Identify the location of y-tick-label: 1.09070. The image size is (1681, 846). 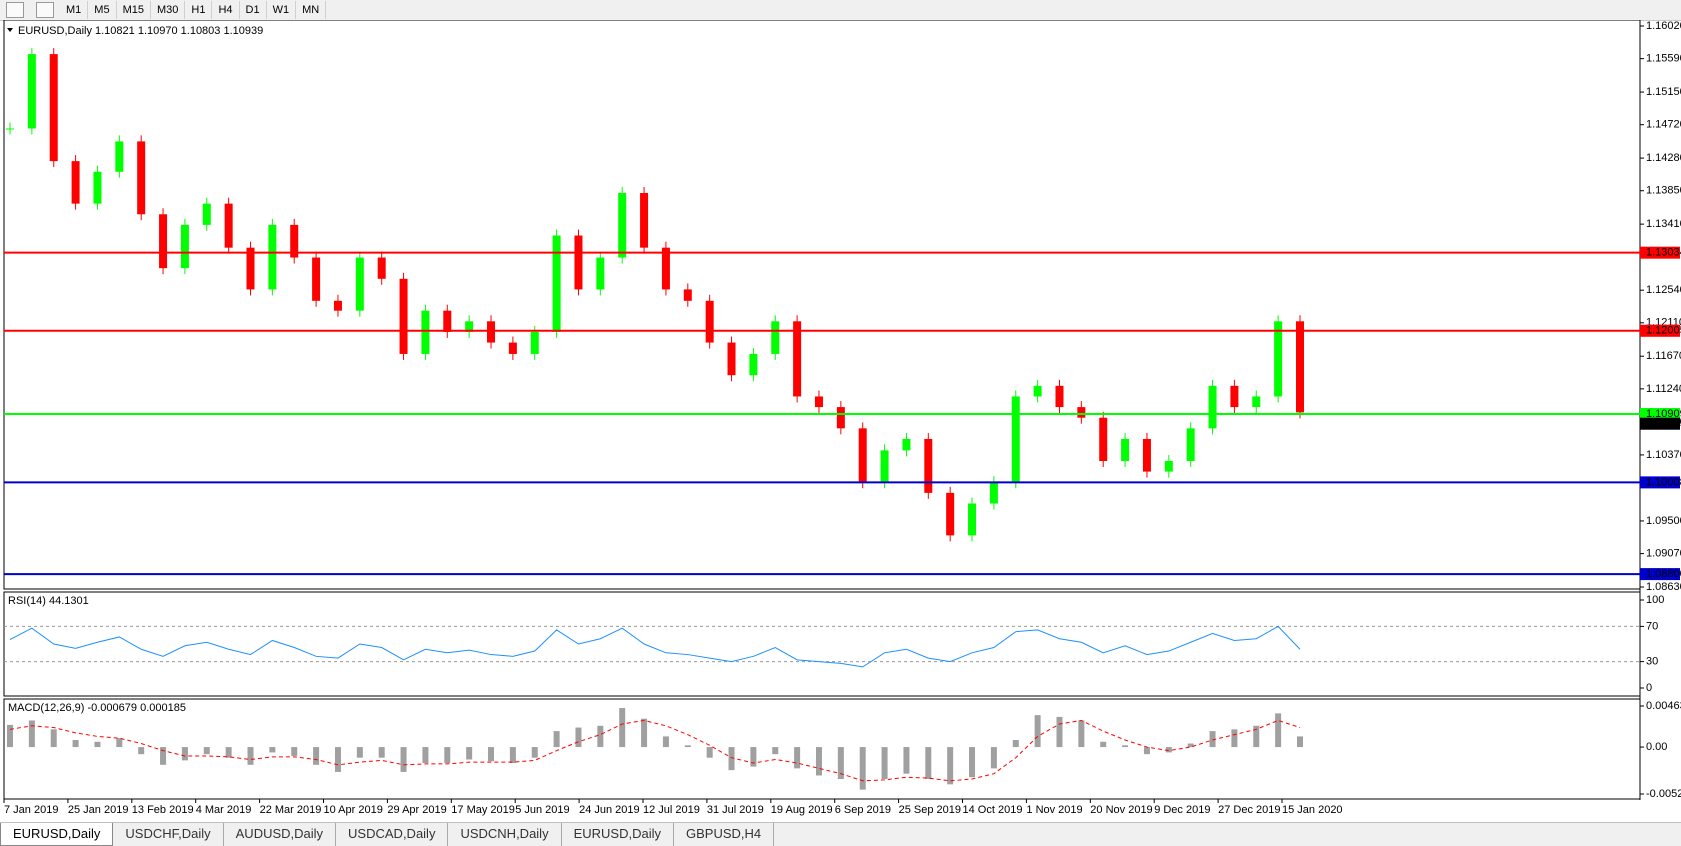
(1663, 554).